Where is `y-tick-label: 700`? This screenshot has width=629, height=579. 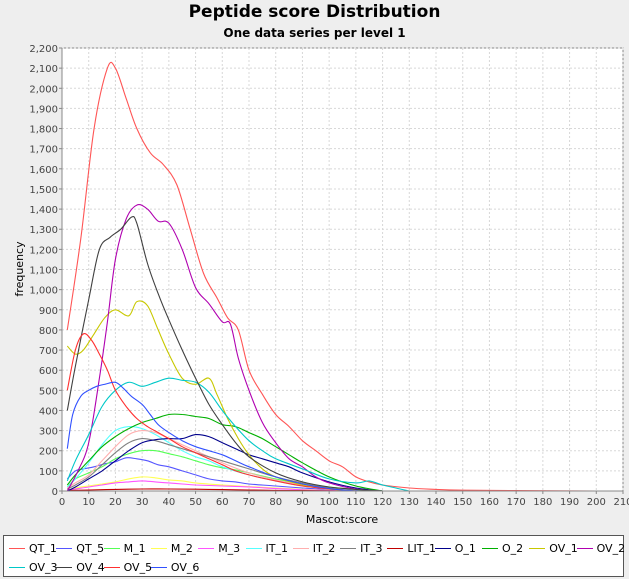 y-tick-label: 700 is located at coordinates (48, 351).